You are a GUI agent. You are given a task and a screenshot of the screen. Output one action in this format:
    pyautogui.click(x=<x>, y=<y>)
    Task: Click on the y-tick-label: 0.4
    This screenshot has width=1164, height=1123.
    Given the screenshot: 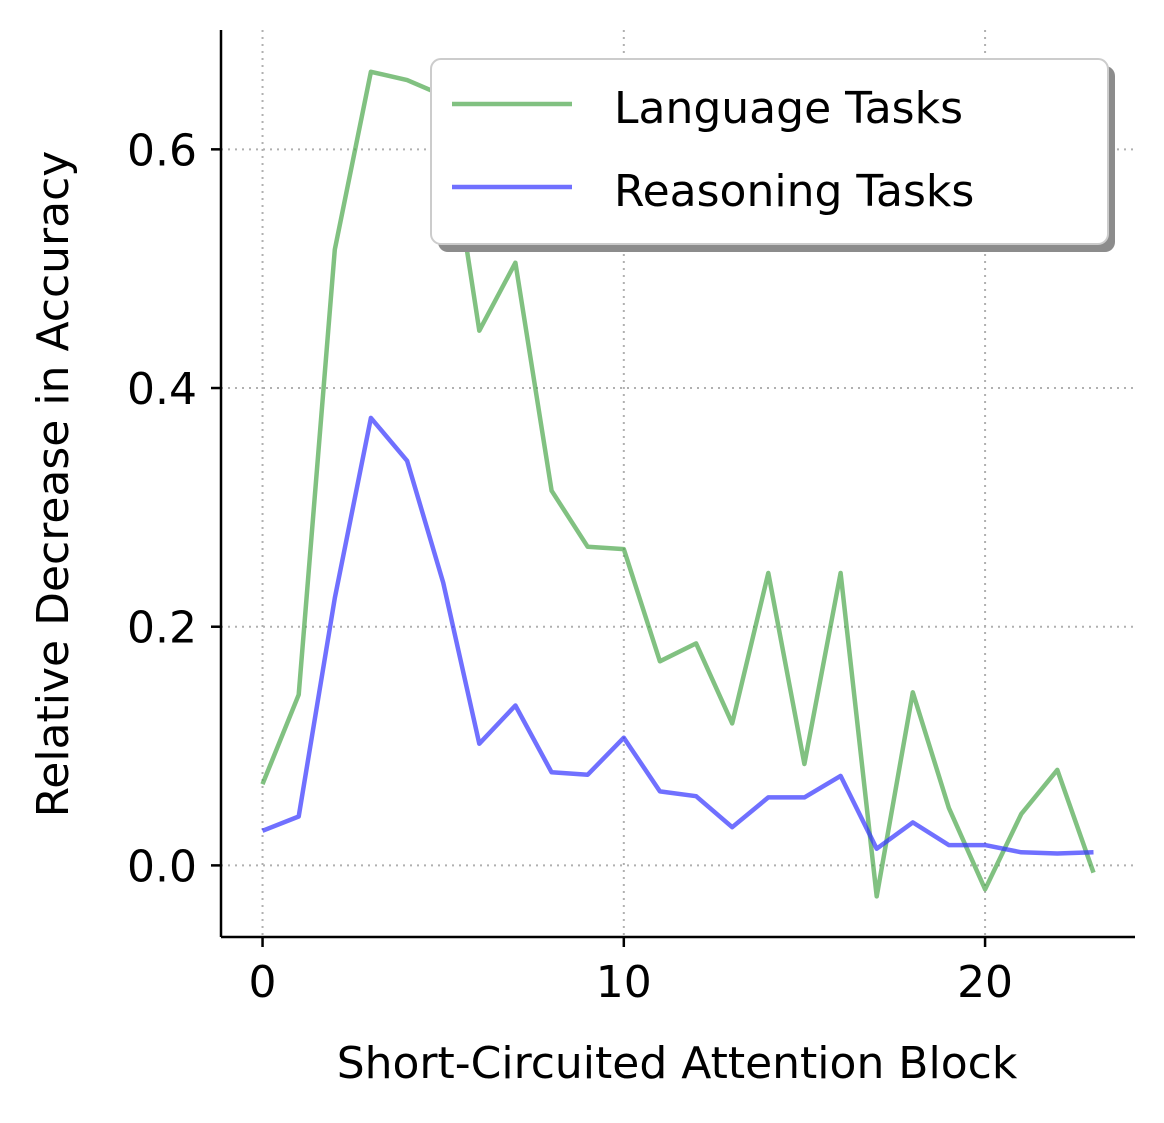 What is the action you would take?
    pyautogui.click(x=162, y=389)
    